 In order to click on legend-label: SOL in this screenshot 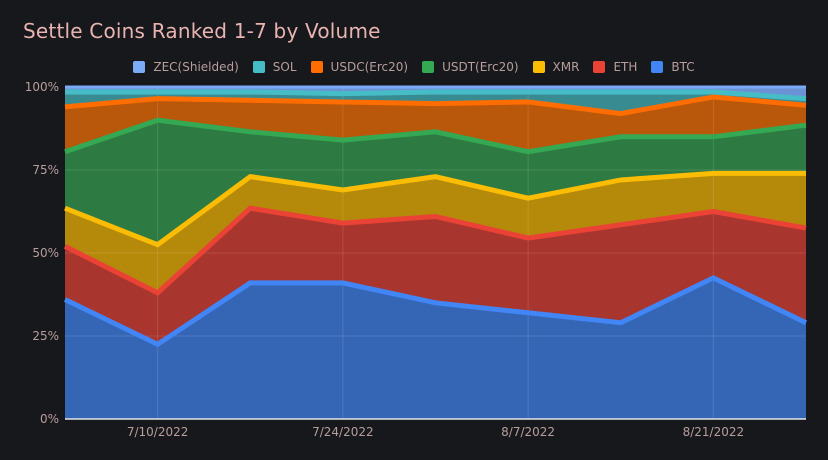, I will do `click(284, 67)`.